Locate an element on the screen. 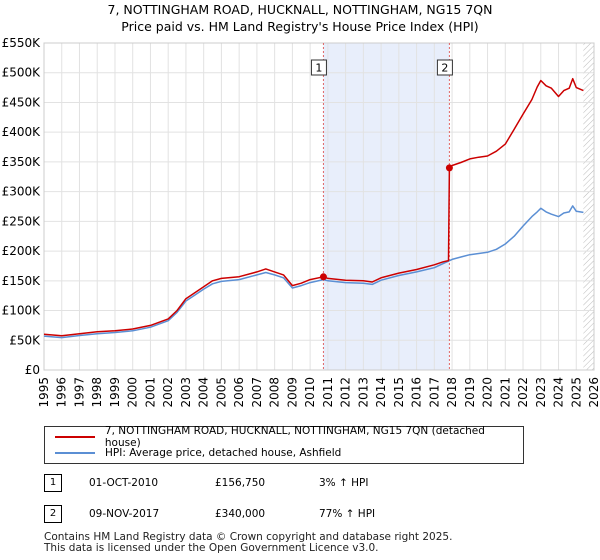  x-tick-label: 2005 is located at coordinates (221, 392).